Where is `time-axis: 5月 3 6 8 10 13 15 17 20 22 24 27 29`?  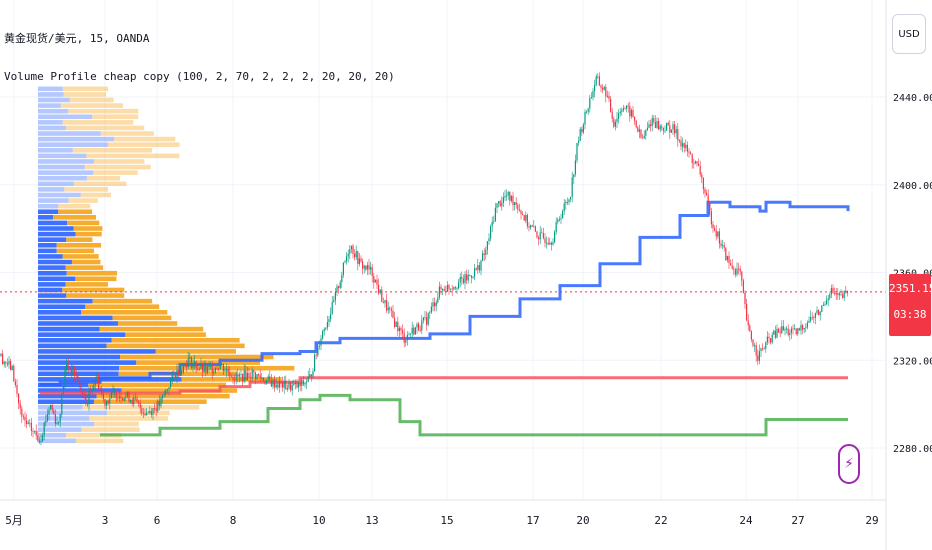 time-axis: 5月 3 6 8 10 13 15 17 20 22 24 27 29 is located at coordinates (441, 520).